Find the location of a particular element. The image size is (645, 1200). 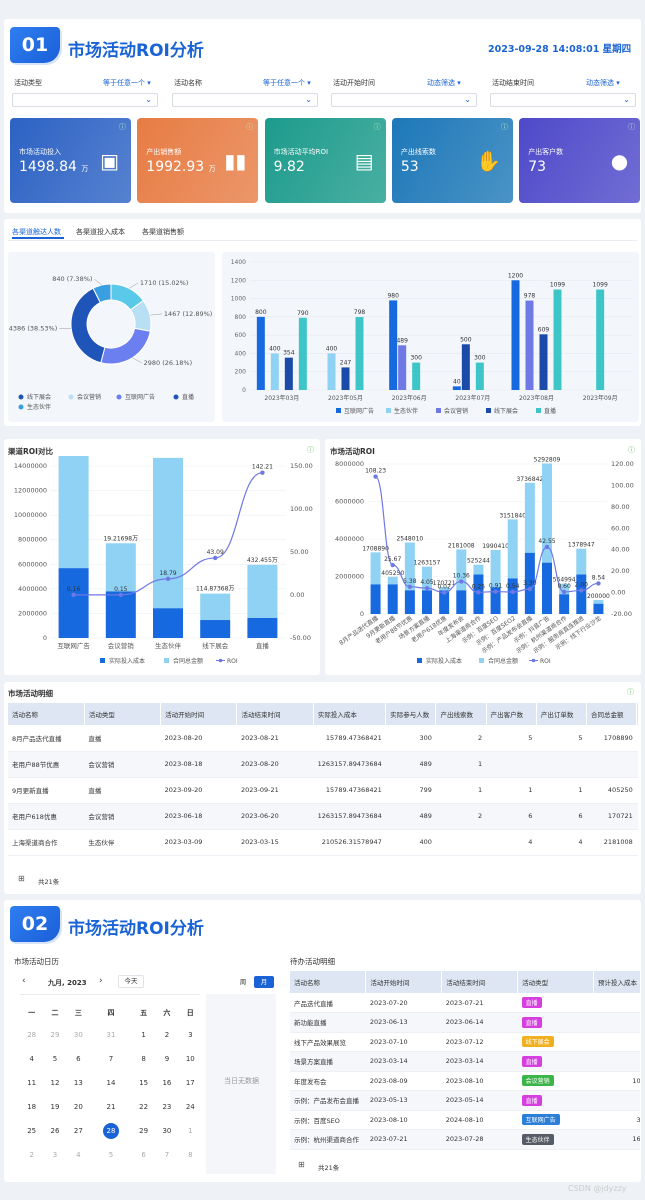

prev-month-icon: ‹ is located at coordinates (24, 981).